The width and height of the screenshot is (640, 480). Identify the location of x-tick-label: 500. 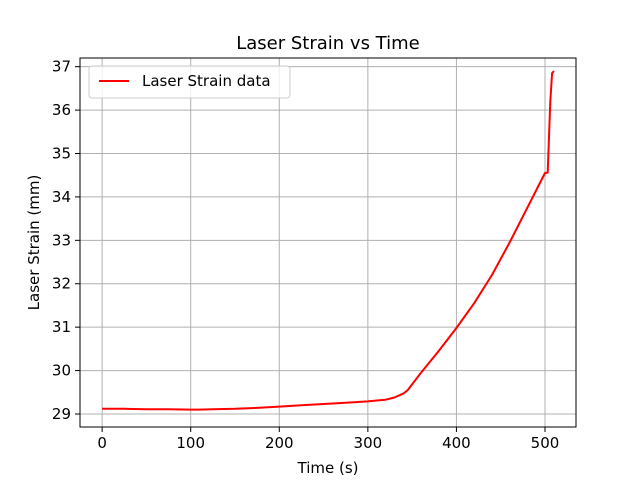
(545, 443).